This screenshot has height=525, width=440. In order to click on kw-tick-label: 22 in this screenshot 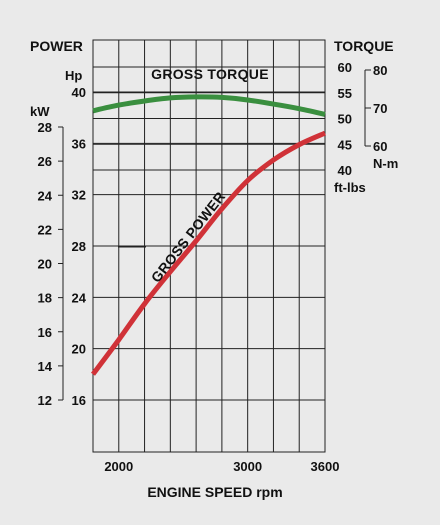, I will do `click(45, 229)`.